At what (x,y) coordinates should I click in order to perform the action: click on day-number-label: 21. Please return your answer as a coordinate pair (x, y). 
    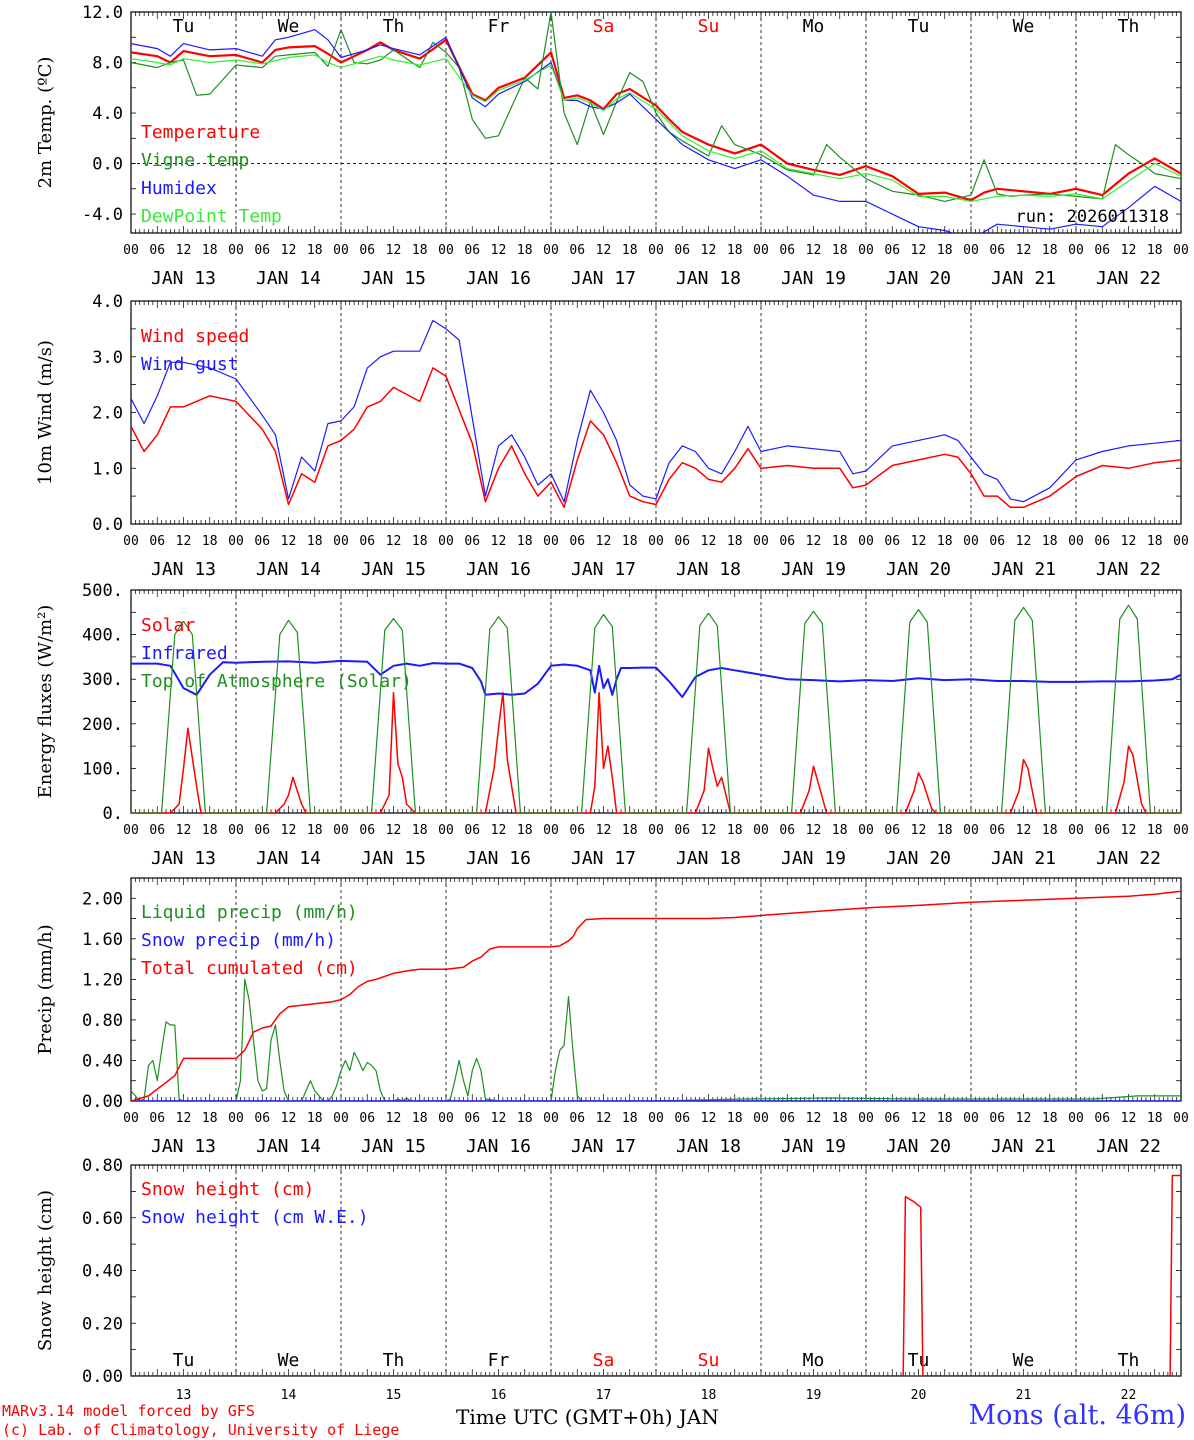
    Looking at the image, I should click on (1024, 1394).